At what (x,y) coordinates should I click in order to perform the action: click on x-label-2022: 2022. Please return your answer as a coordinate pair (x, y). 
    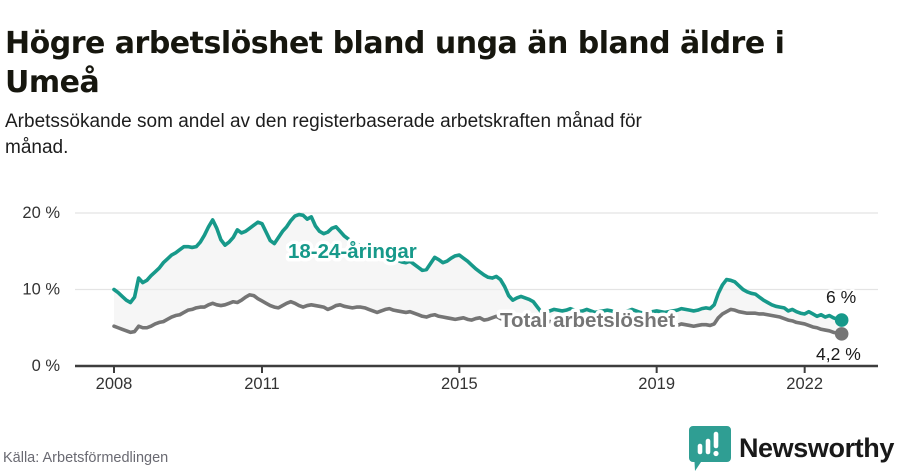
    Looking at the image, I should click on (804, 384).